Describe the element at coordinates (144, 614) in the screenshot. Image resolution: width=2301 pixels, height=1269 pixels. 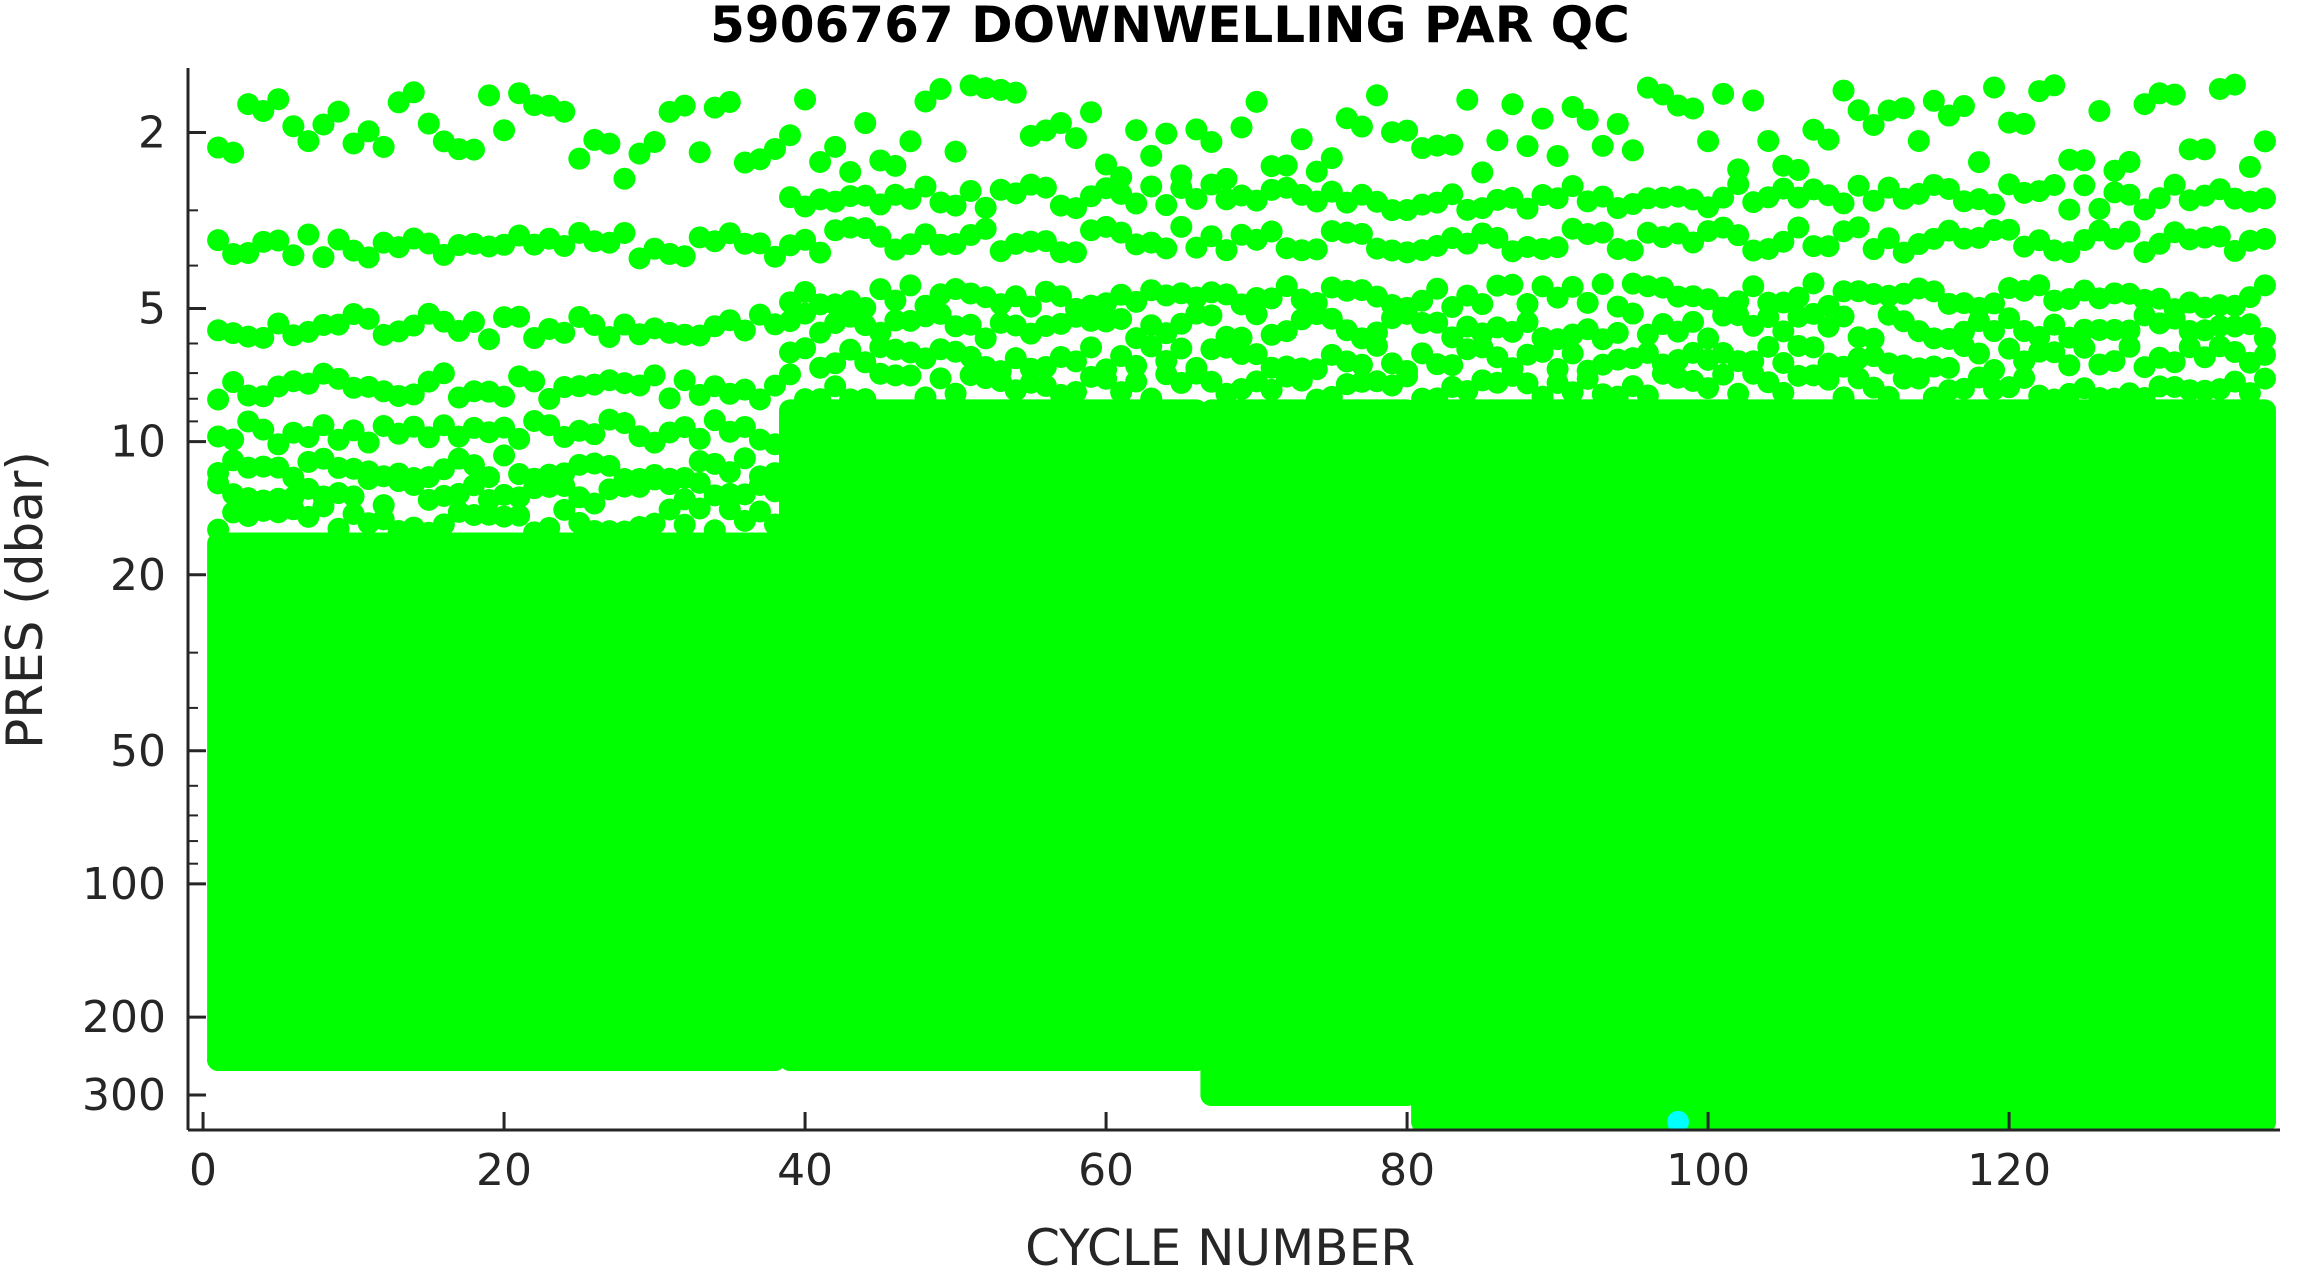
I see `y-ticks: 2 5 10 20 50 100 200 300` at that location.